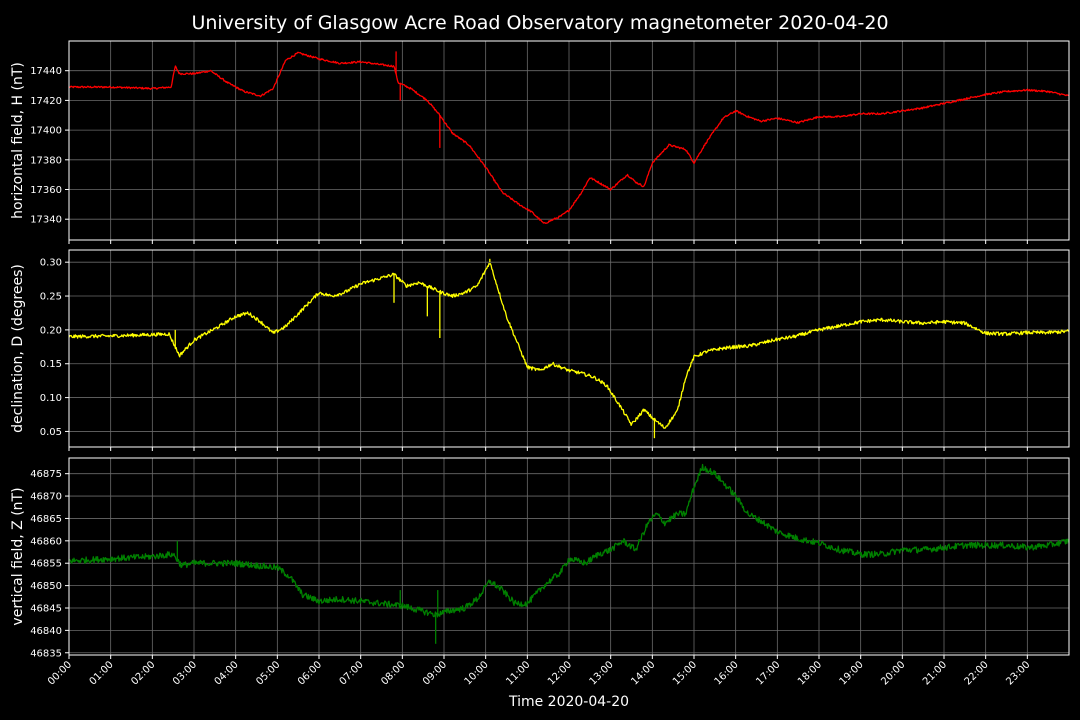  I want to click on y-tick-label: 17420, so click(46, 101).